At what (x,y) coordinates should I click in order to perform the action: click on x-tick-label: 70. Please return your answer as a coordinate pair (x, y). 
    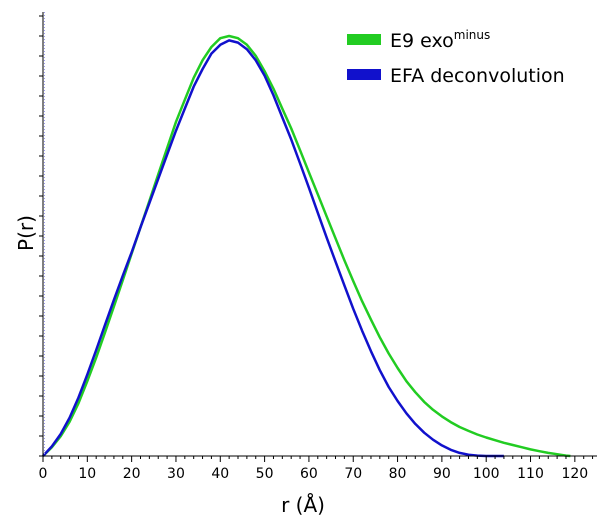
    Looking at the image, I should click on (353, 474).